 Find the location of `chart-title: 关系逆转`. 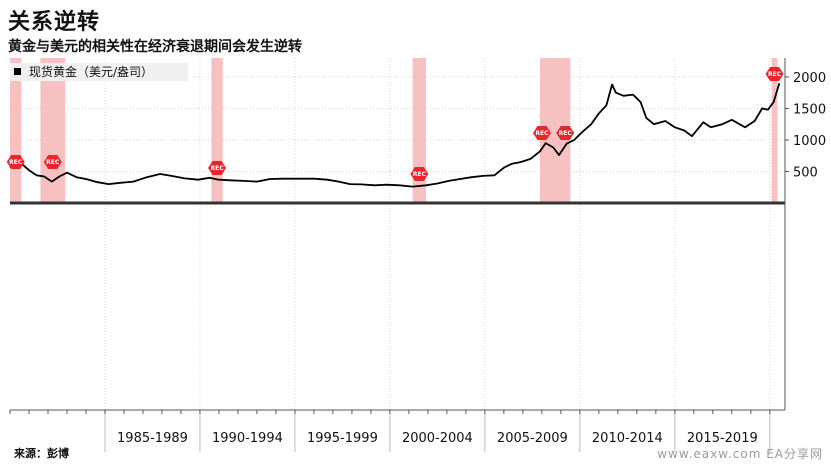

chart-title: 关系逆转 is located at coordinates (54, 22).